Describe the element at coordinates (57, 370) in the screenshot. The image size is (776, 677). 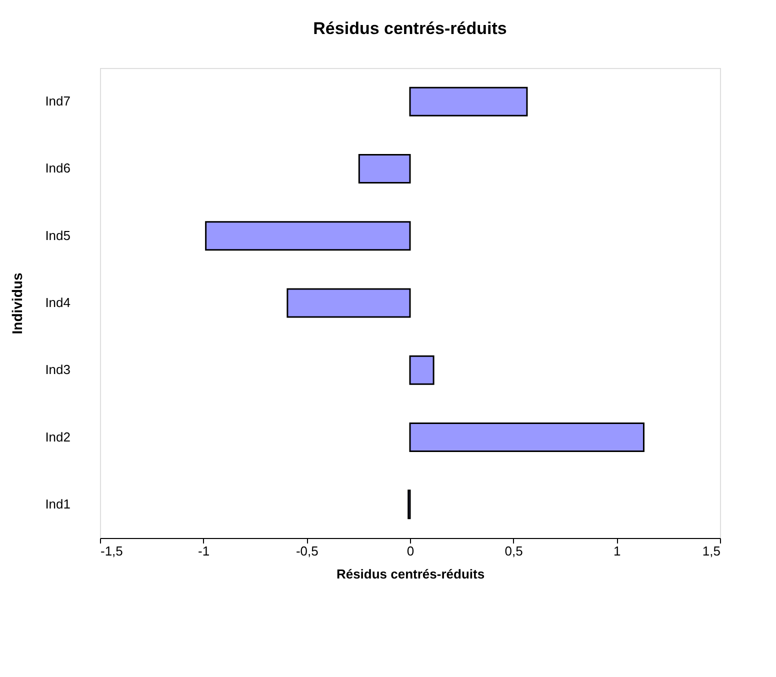
I see `y-tick-label: Ind3` at that location.